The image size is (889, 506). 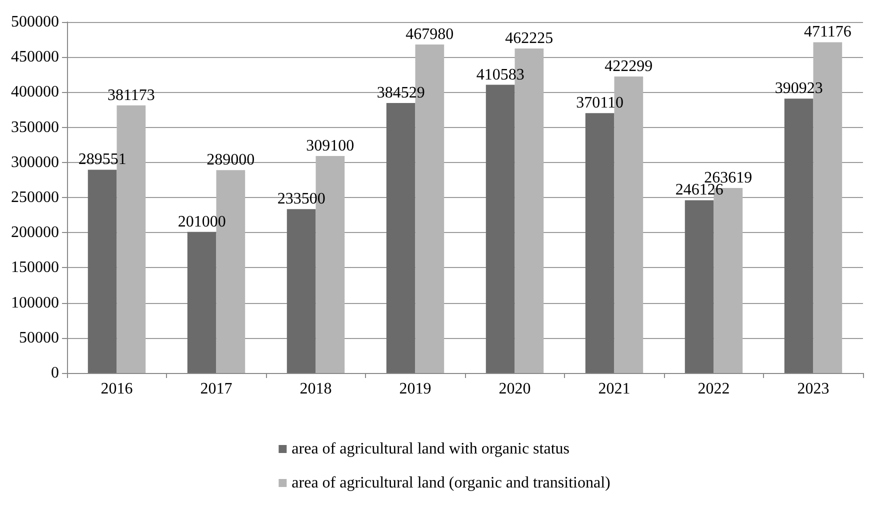 I want to click on data-label: 467980, so click(x=430, y=34).